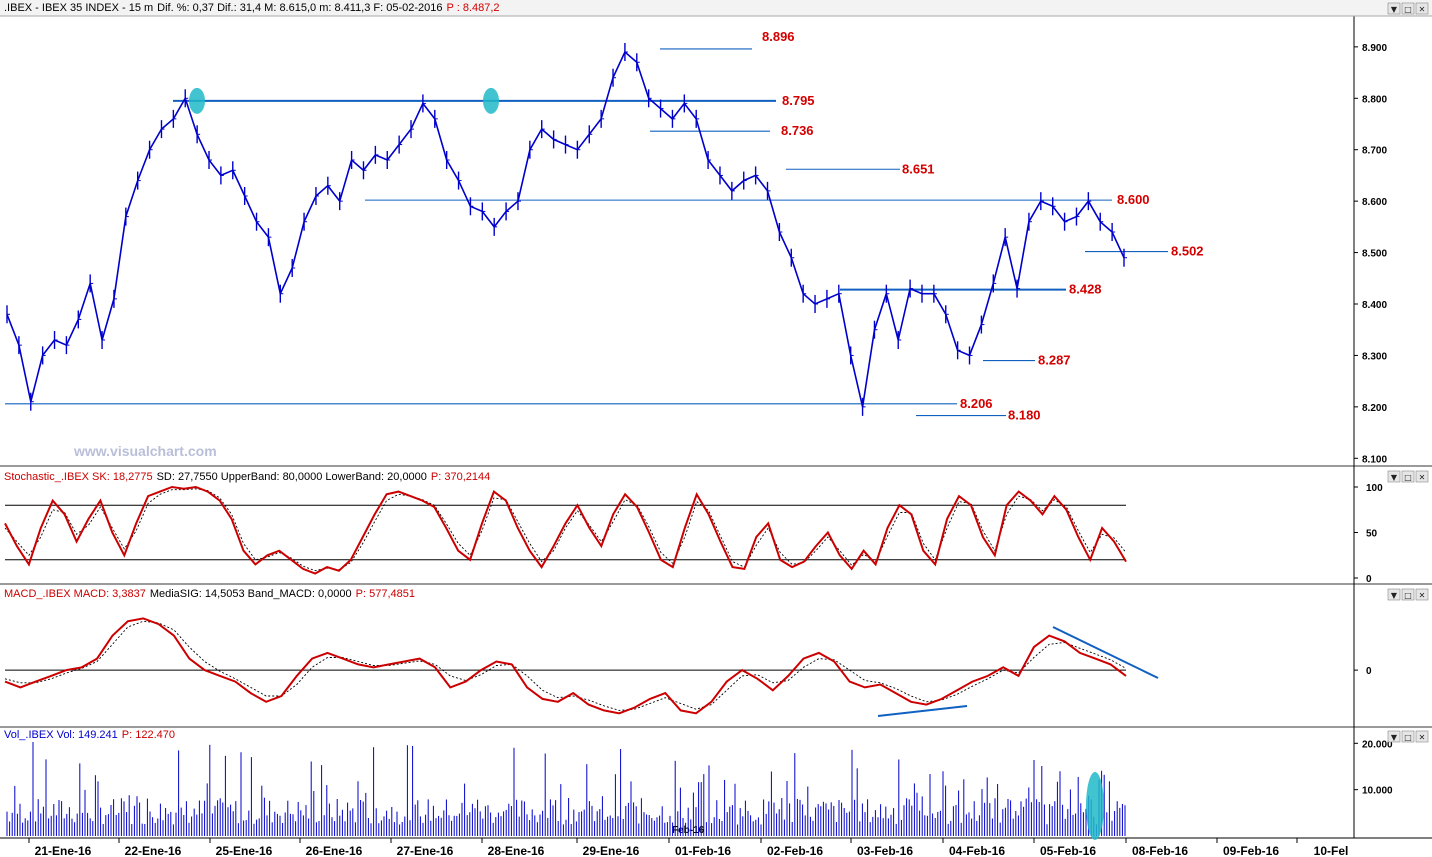 This screenshot has width=1432, height=857. I want to click on price-tick-label: 8.900, so click(1374, 48).